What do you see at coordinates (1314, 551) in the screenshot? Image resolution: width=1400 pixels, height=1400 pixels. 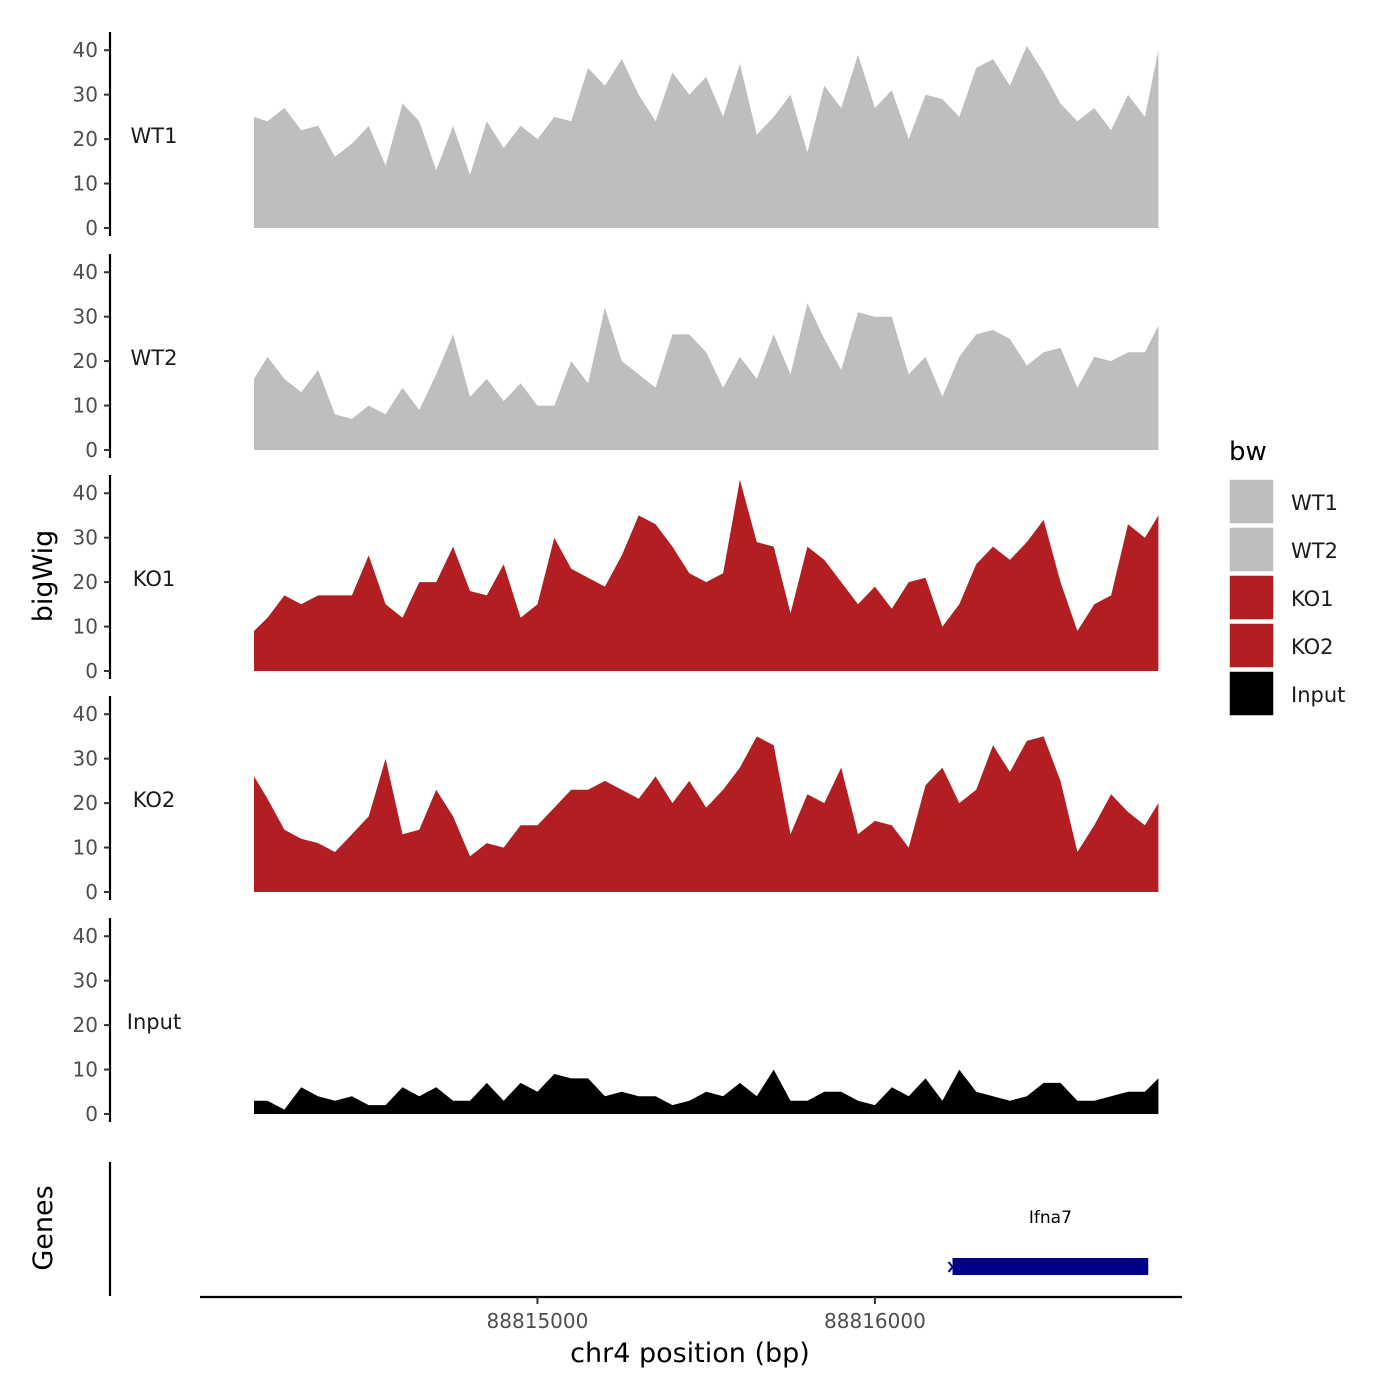 I see `legend-label-wt2: WT2` at bounding box center [1314, 551].